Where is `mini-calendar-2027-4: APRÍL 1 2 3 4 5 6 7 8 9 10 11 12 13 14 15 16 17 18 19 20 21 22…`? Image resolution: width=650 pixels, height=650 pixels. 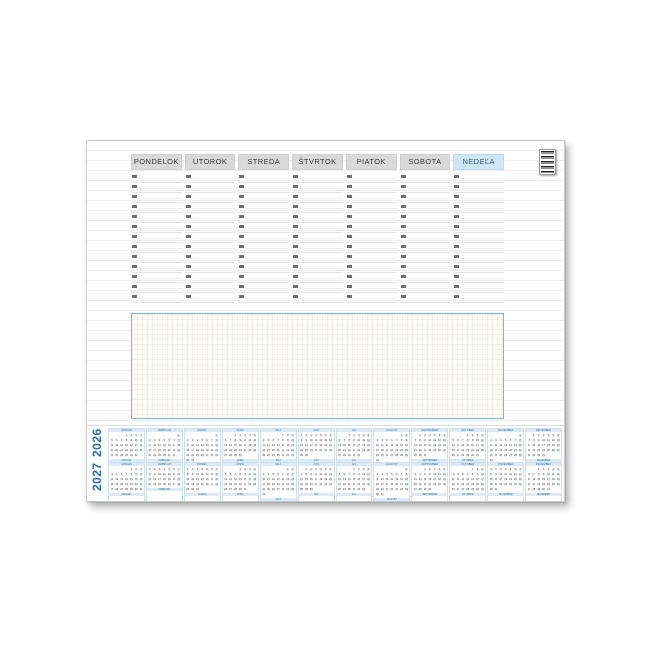 mini-calendar-2027-4: APRÍL 1 2 3 4 5 6 7 8 9 10 11 12 13 14 15 16 17 18 19 20 21 22… is located at coordinates (240, 481).